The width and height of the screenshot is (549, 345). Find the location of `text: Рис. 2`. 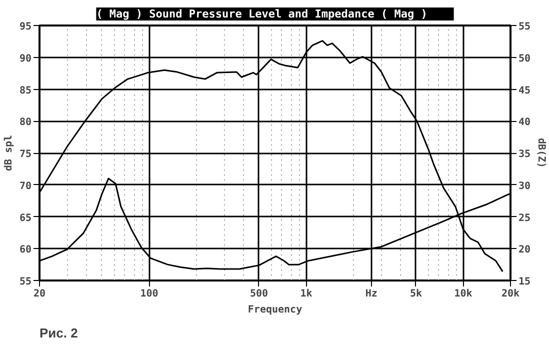

text: Рис. 2 is located at coordinates (59, 333).